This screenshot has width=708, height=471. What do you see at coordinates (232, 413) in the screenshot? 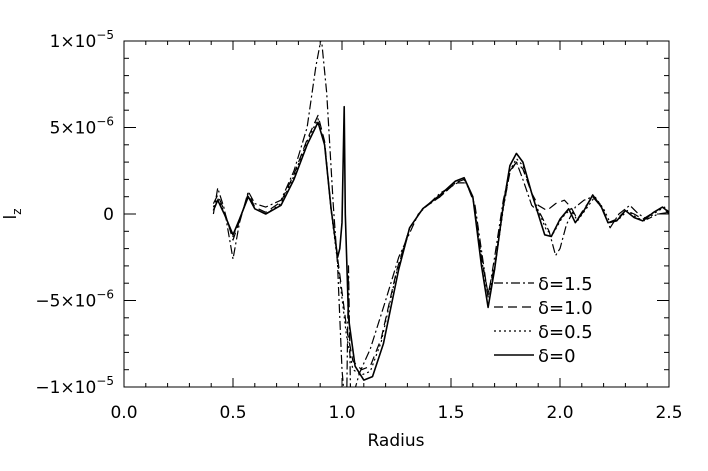
I see `x-tick-label: 0.5` at bounding box center [232, 413].